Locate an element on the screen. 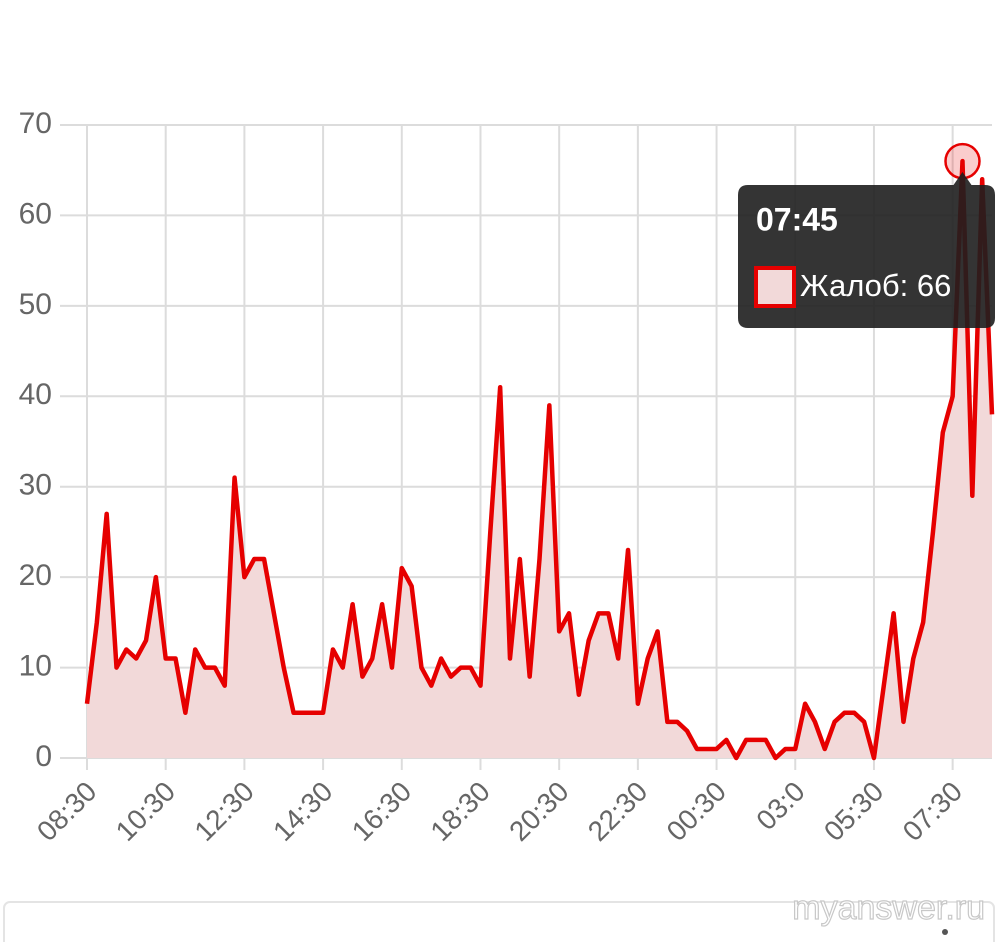 This screenshot has height=942, width=1000. y-tick-label: 40 is located at coordinates (35, 394).